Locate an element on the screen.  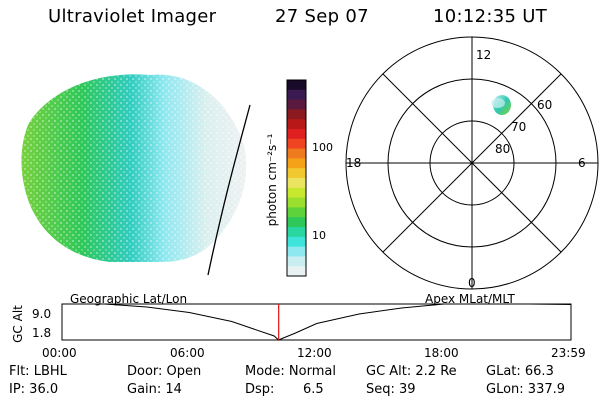
mlat-label-80: 80 is located at coordinates (502, 149).